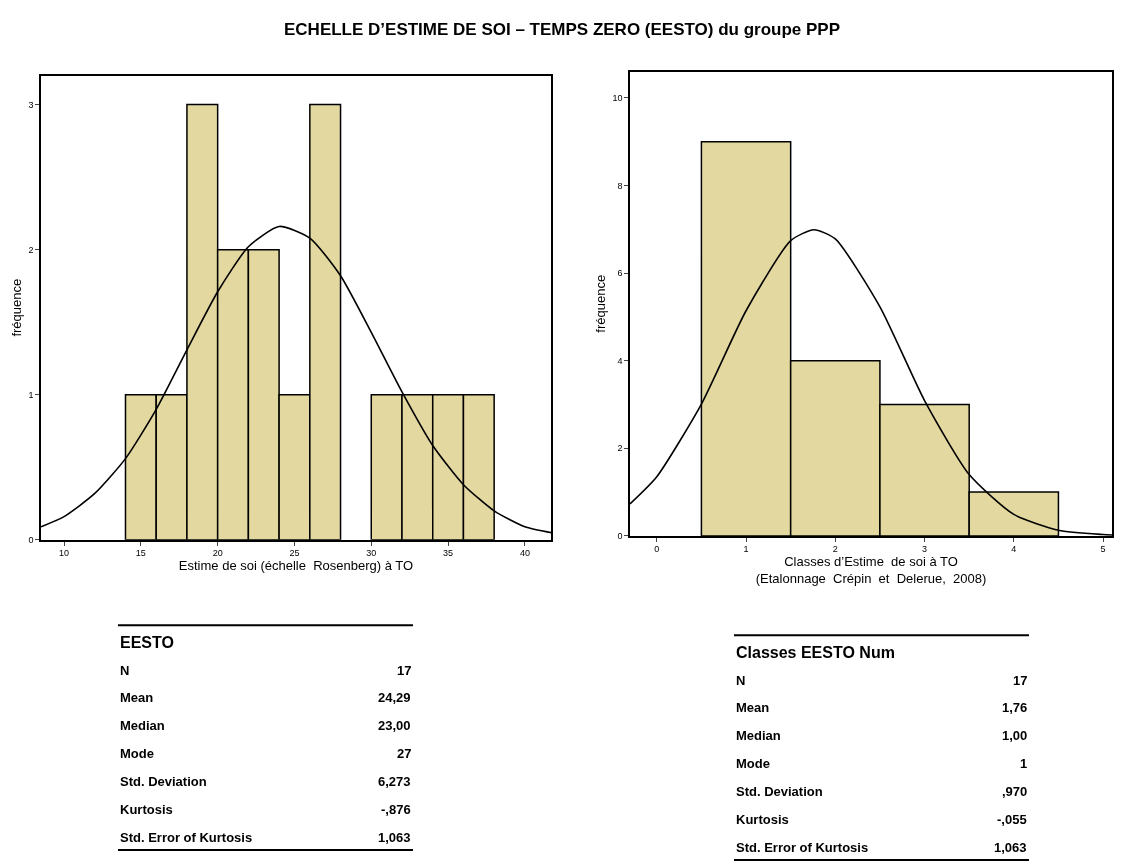 This screenshot has width=1123, height=867. I want to click on text: 27, so click(404, 753).